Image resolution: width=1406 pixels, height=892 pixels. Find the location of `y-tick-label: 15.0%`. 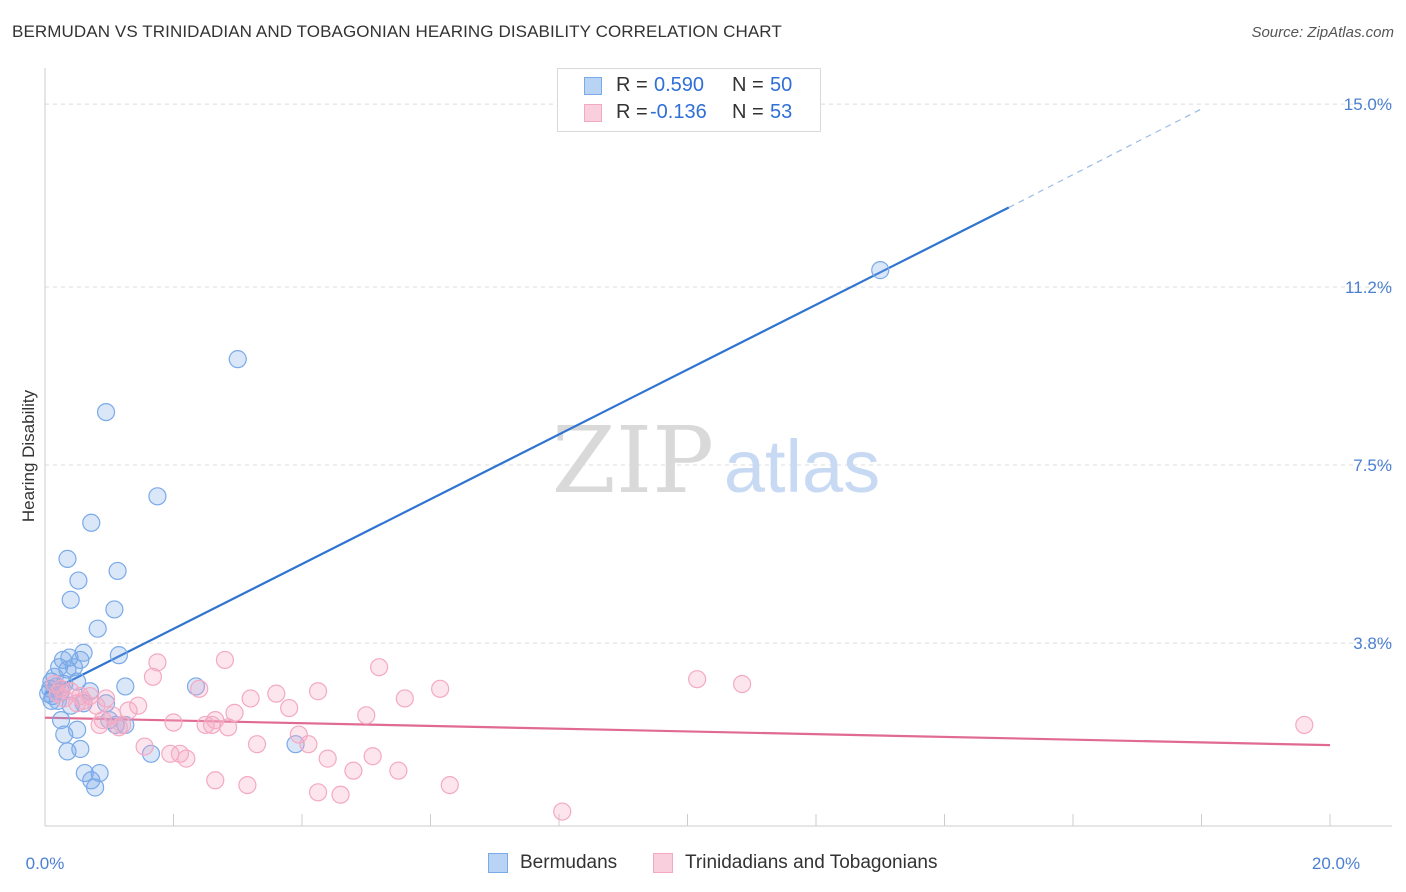

y-tick-label: 15.0% is located at coordinates (1368, 104).